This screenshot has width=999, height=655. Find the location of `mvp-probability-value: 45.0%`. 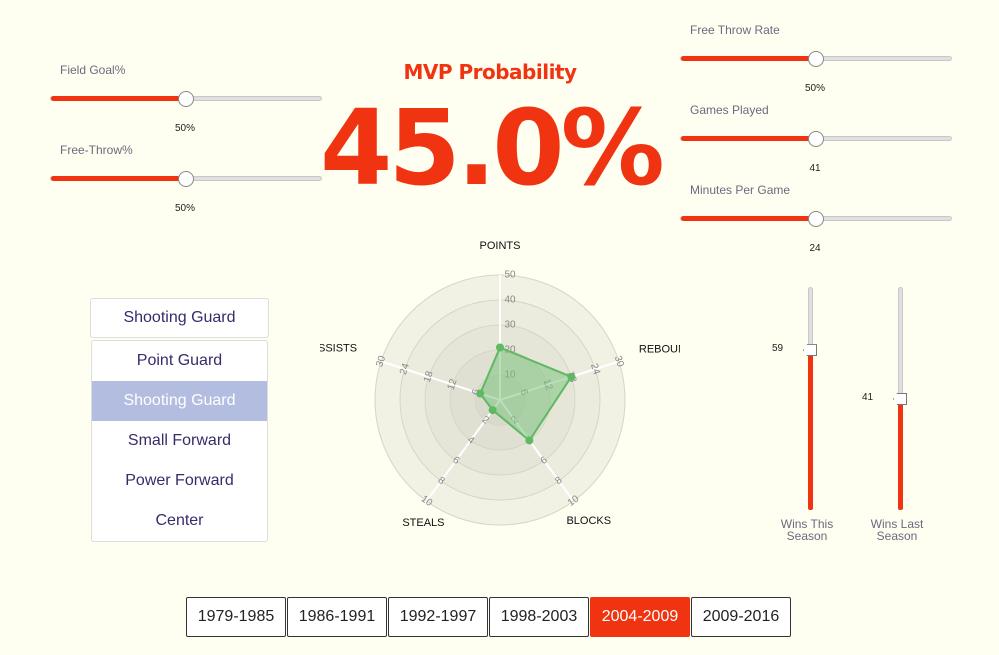

mvp-probability-value: 45.0% is located at coordinates (492, 148).